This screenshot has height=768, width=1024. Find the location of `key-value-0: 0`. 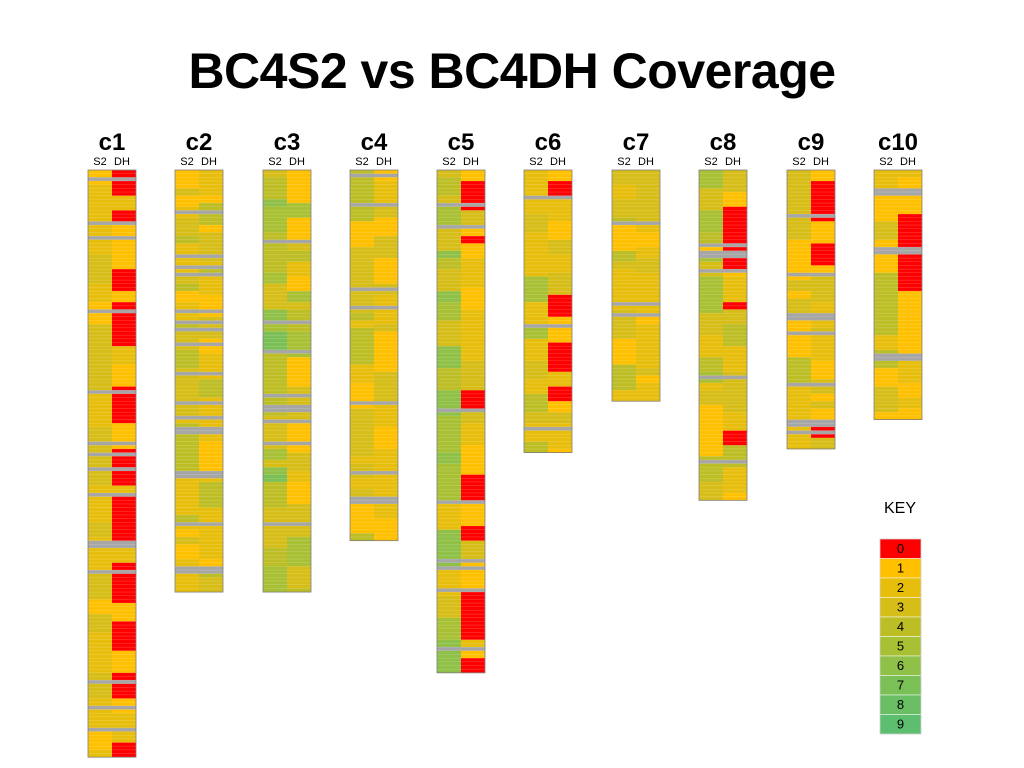

key-value-0: 0 is located at coordinates (900, 548).